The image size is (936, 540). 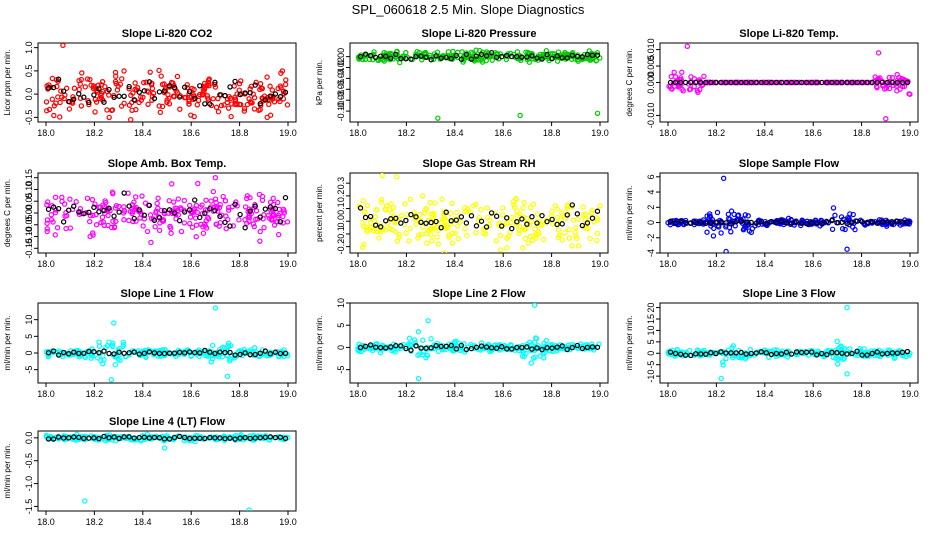 I want to click on x-tick-label: 18.2, so click(x=717, y=264).